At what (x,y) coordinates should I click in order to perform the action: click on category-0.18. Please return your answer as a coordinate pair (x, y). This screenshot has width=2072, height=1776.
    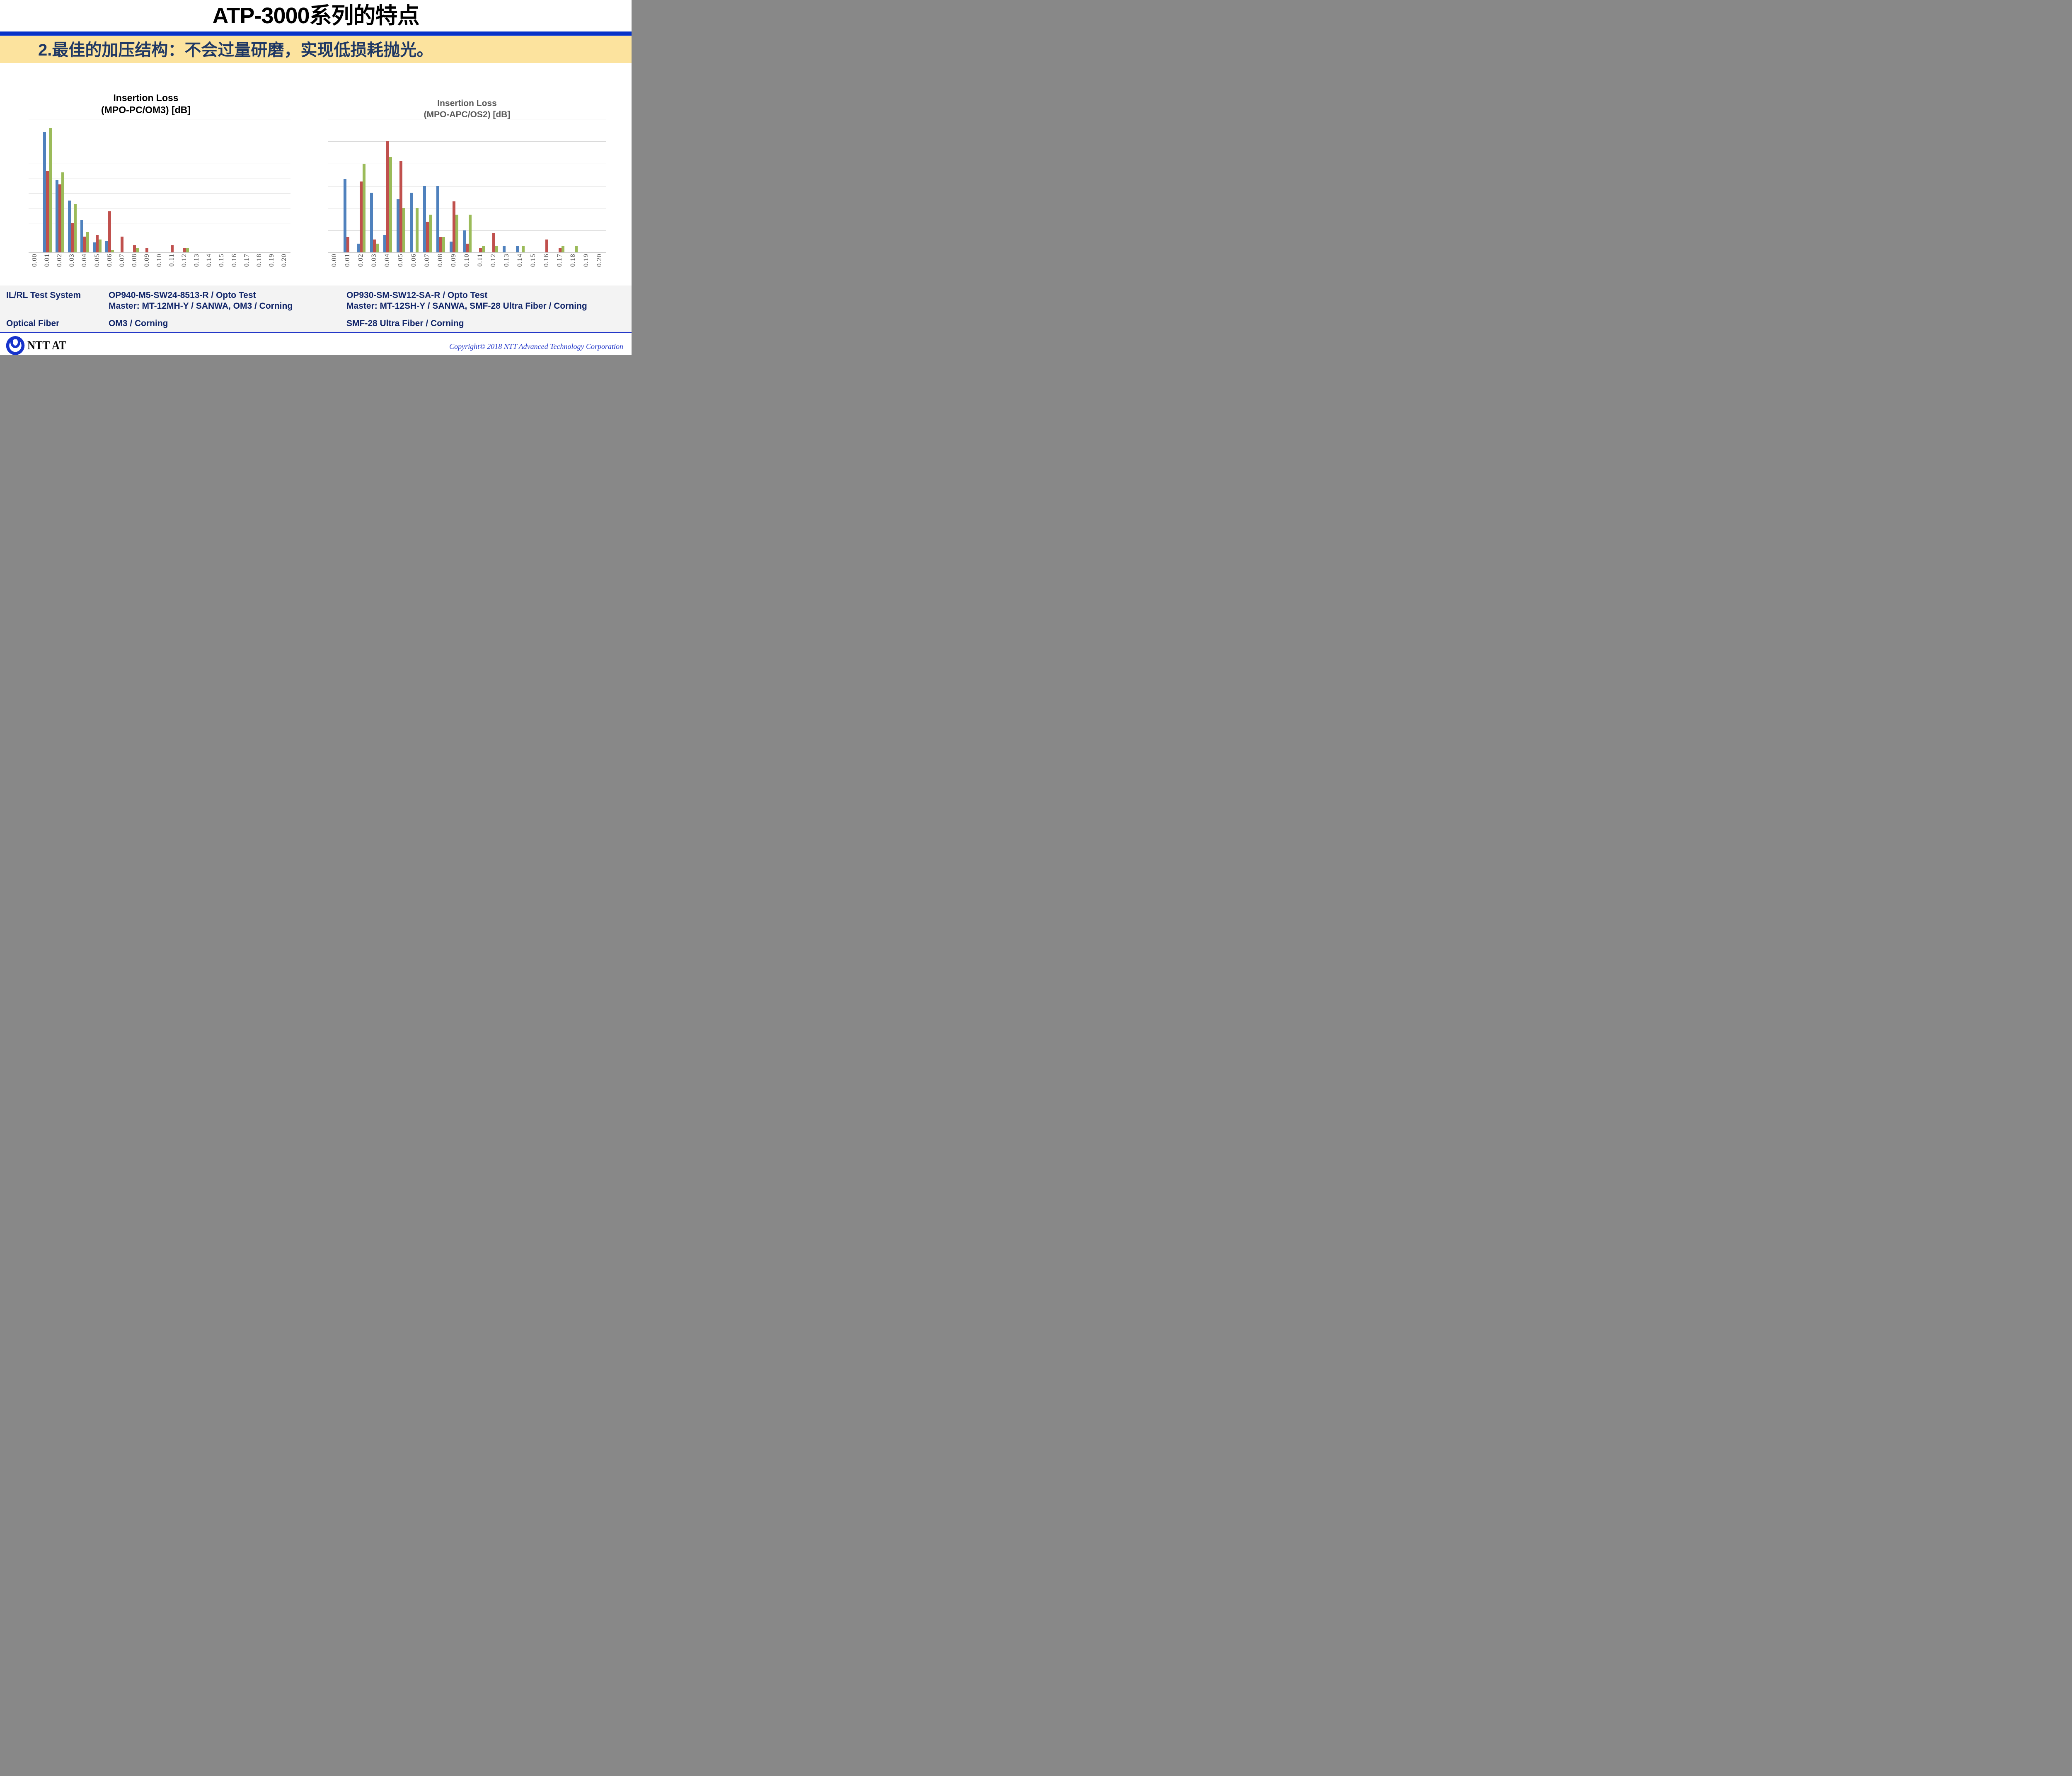
    Looking at the image, I should click on (259, 186).